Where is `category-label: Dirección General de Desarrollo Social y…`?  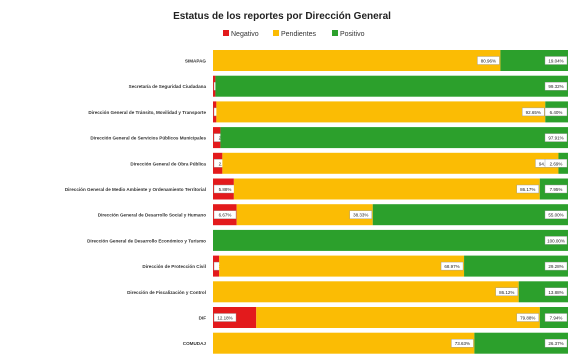
category-label: Dirección General de Desarrollo Social y… is located at coordinates (152, 215).